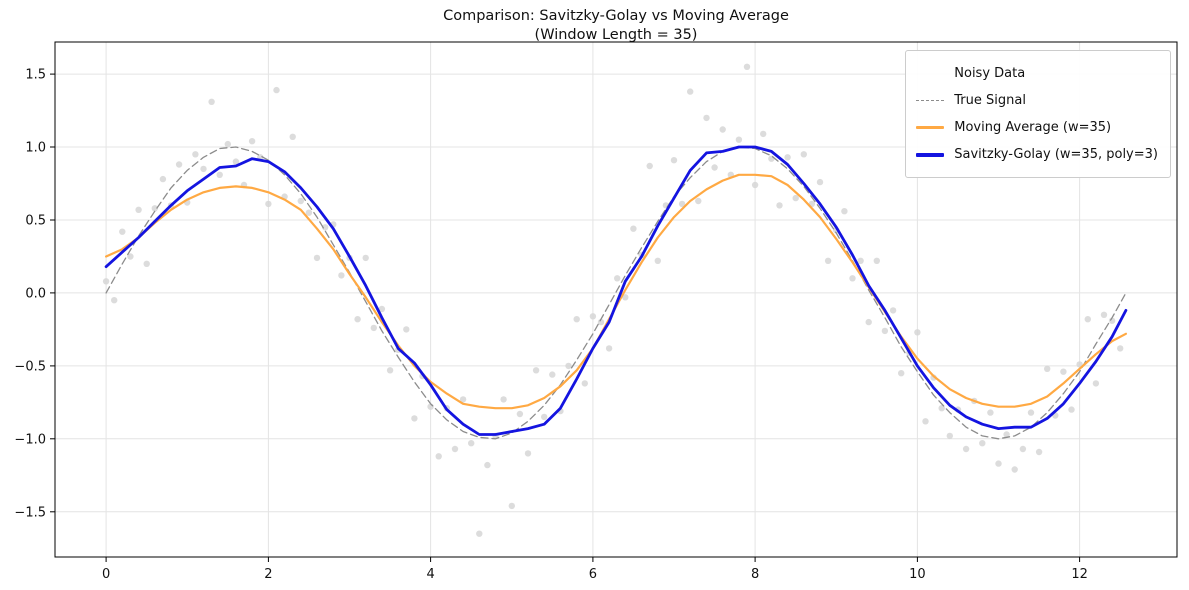 The height and width of the screenshot is (590, 1189). I want to click on svg-text: 1.0, so click(35, 148).